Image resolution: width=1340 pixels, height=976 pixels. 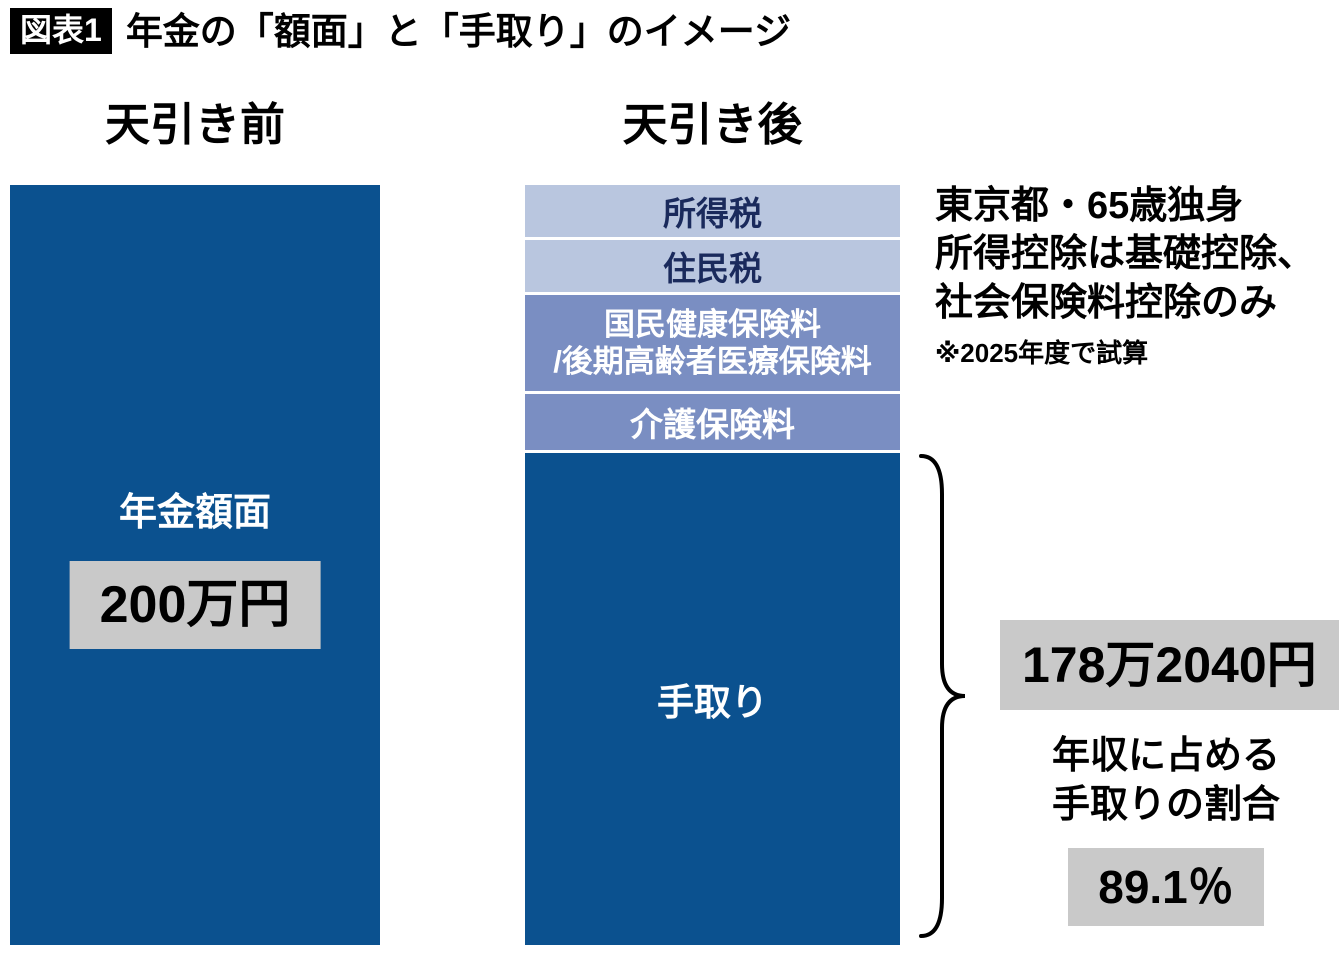 I want to click on condition-note-line3: 社会保険料控除のみ, so click(x=1106, y=302).